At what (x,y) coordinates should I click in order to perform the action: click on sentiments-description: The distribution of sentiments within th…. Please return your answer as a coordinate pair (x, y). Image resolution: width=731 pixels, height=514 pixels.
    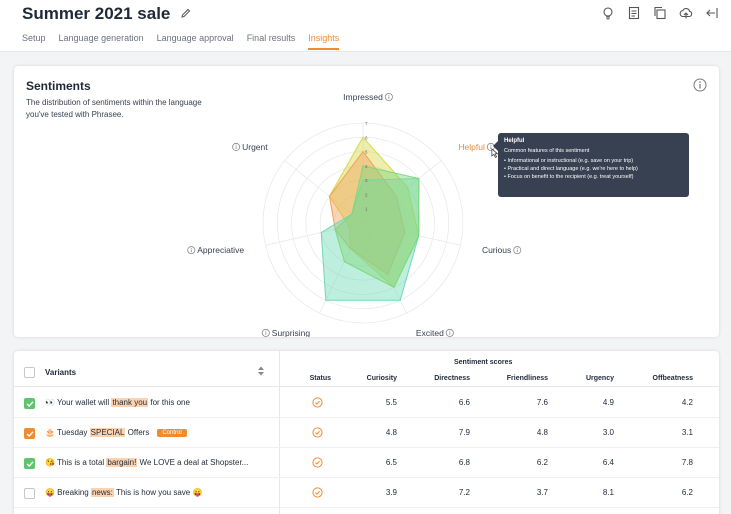
    Looking at the image, I should click on (114, 108).